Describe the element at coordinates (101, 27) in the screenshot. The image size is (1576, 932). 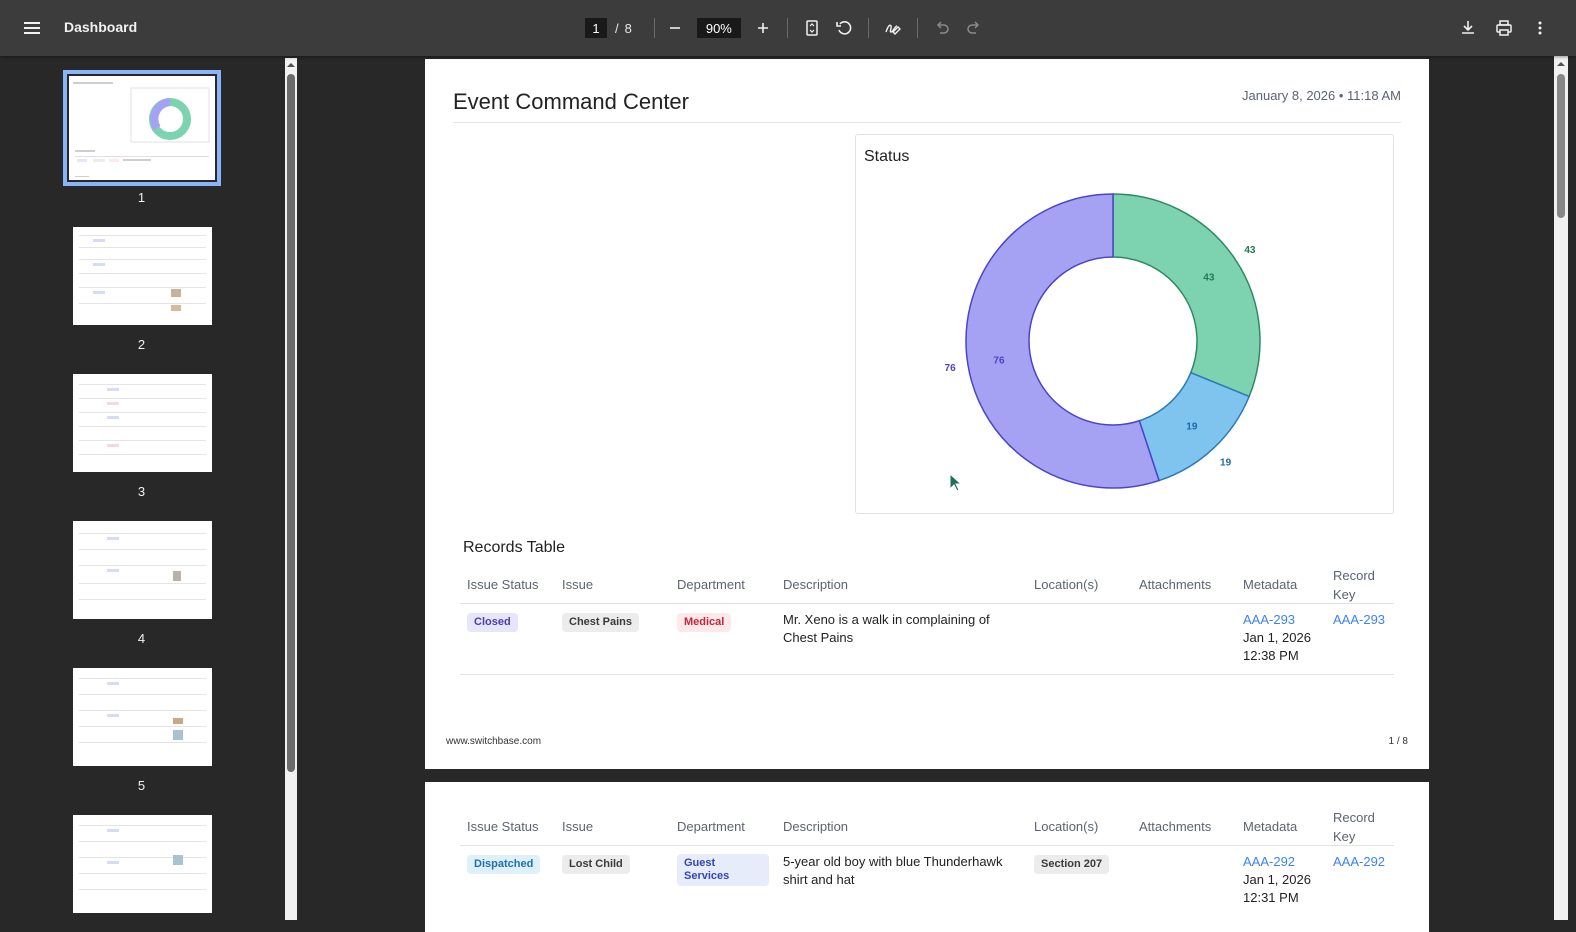
I see `document-title: Dashboard` at that location.